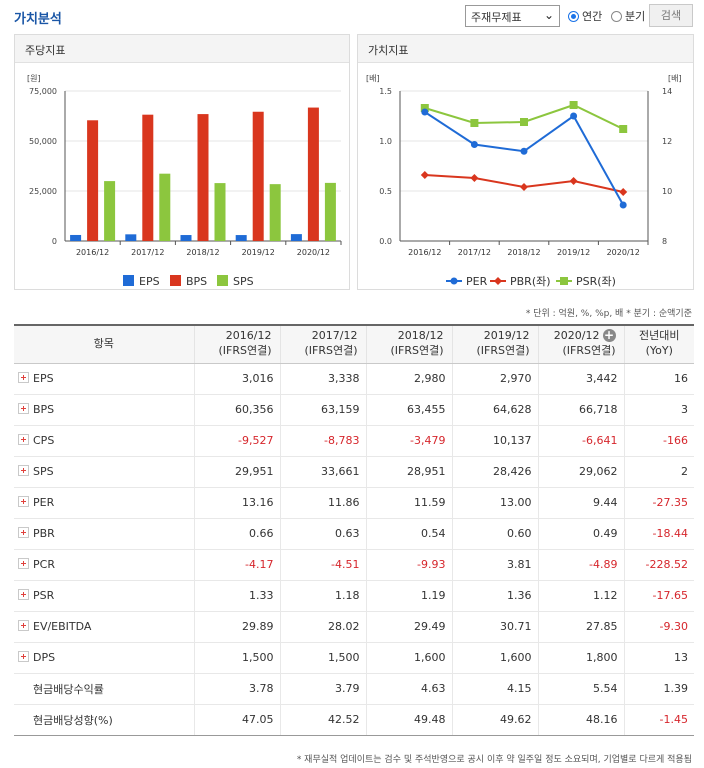  What do you see at coordinates (104, 565) in the screenshot?
I see `row-label-cell: PCR` at bounding box center [104, 565].